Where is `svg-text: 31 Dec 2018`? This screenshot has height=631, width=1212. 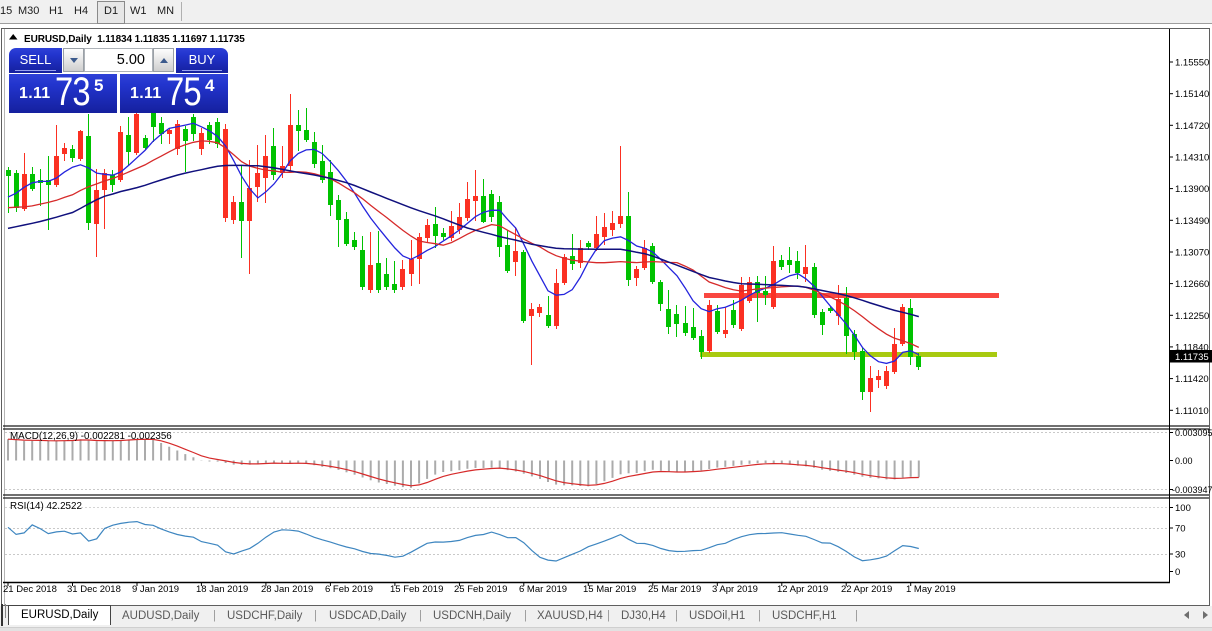 svg-text: 31 Dec 2018 is located at coordinates (94, 589).